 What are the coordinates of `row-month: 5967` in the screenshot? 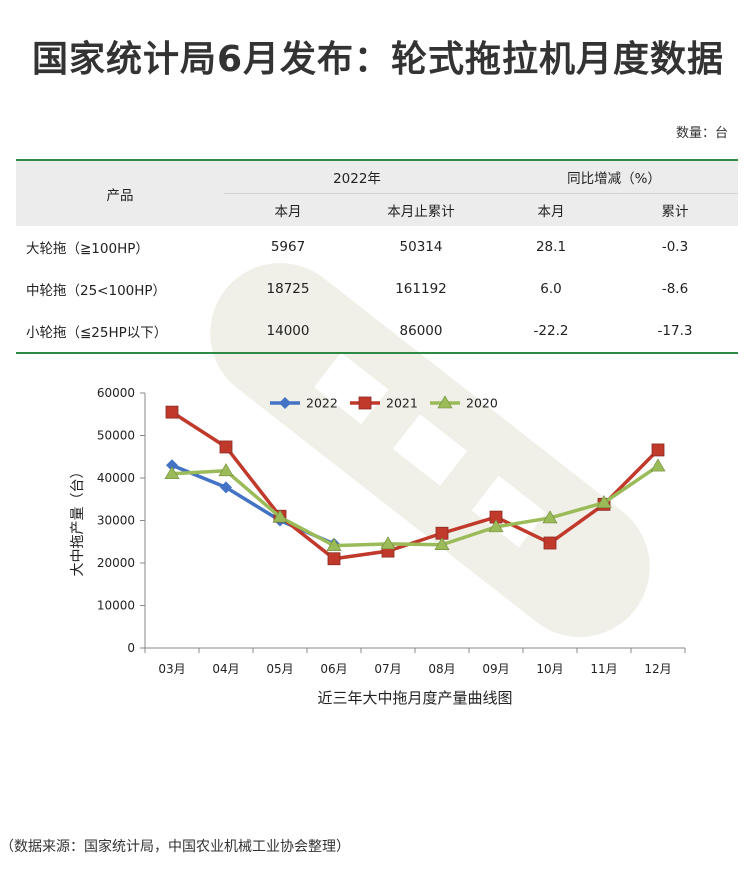 It's located at (288, 247).